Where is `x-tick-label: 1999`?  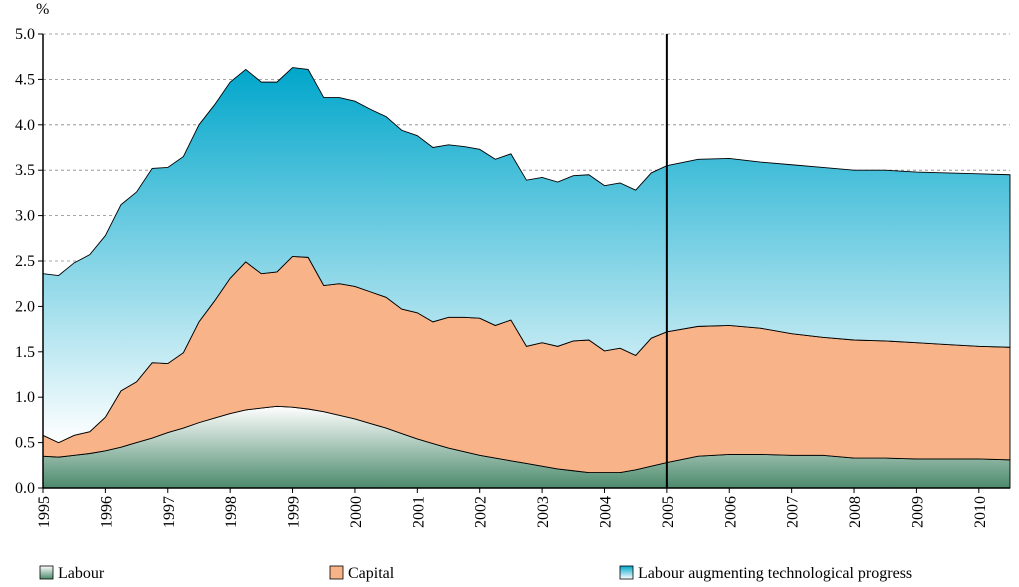 x-tick-label: 1999 is located at coordinates (294, 512).